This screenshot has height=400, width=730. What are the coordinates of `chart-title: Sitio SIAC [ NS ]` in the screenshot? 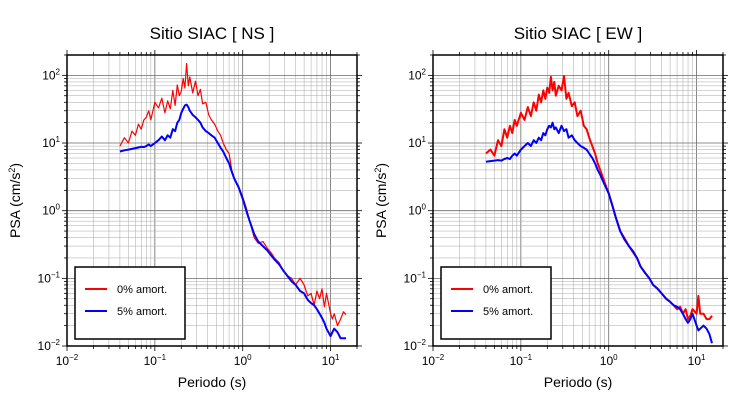 It's located at (212, 33).